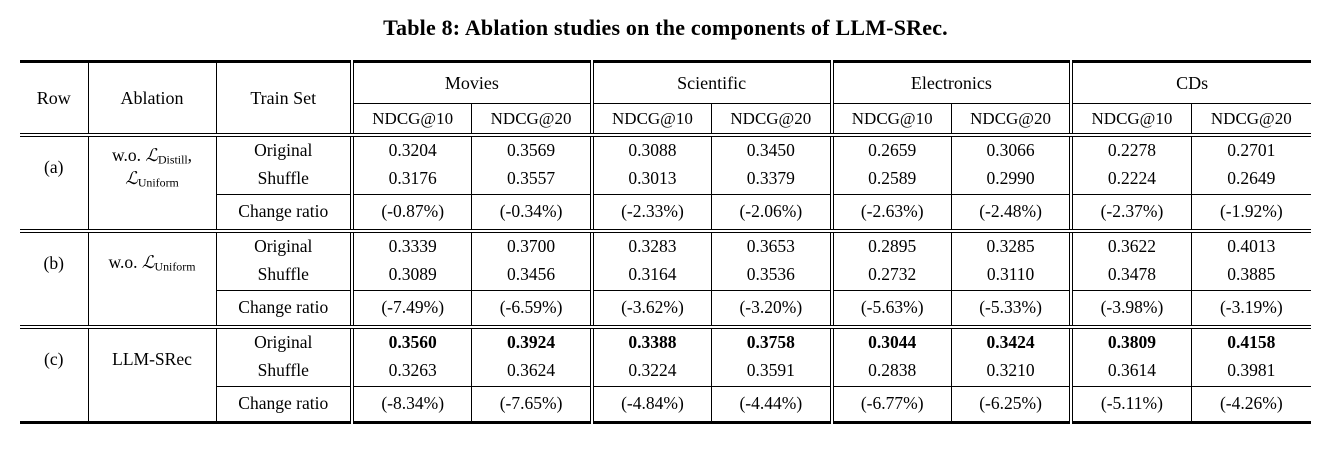 This screenshot has width=1331, height=462. Describe the element at coordinates (650, 149) in the screenshot. I see `value-cell: 0.3088` at that location.